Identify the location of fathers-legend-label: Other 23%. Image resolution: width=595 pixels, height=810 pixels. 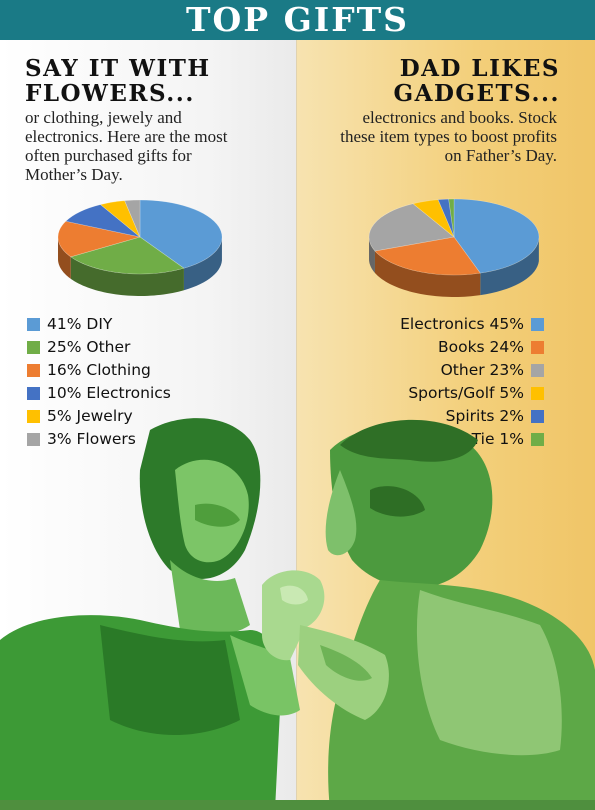
(482, 370).